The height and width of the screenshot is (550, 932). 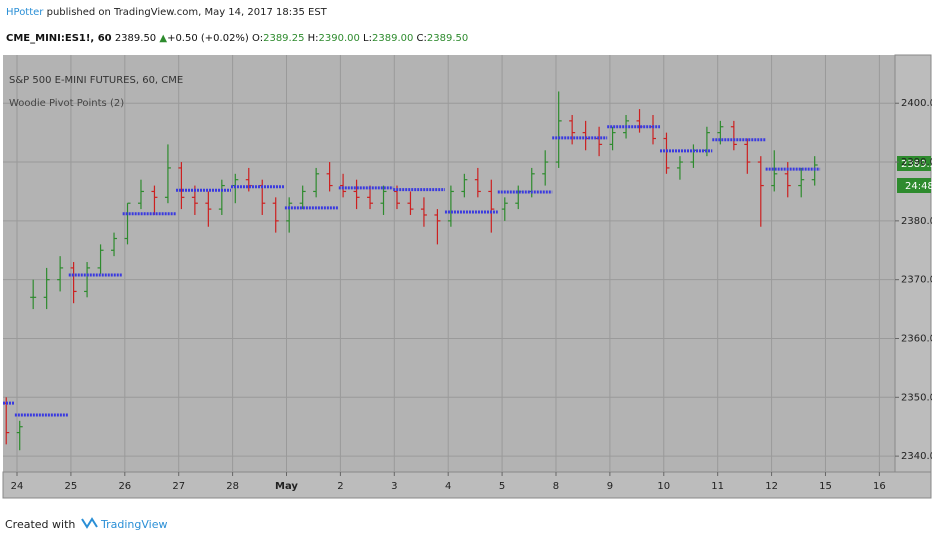 What do you see at coordinates (916, 456) in the screenshot?
I see `y-tick-label: 2340.00` at bounding box center [916, 456].